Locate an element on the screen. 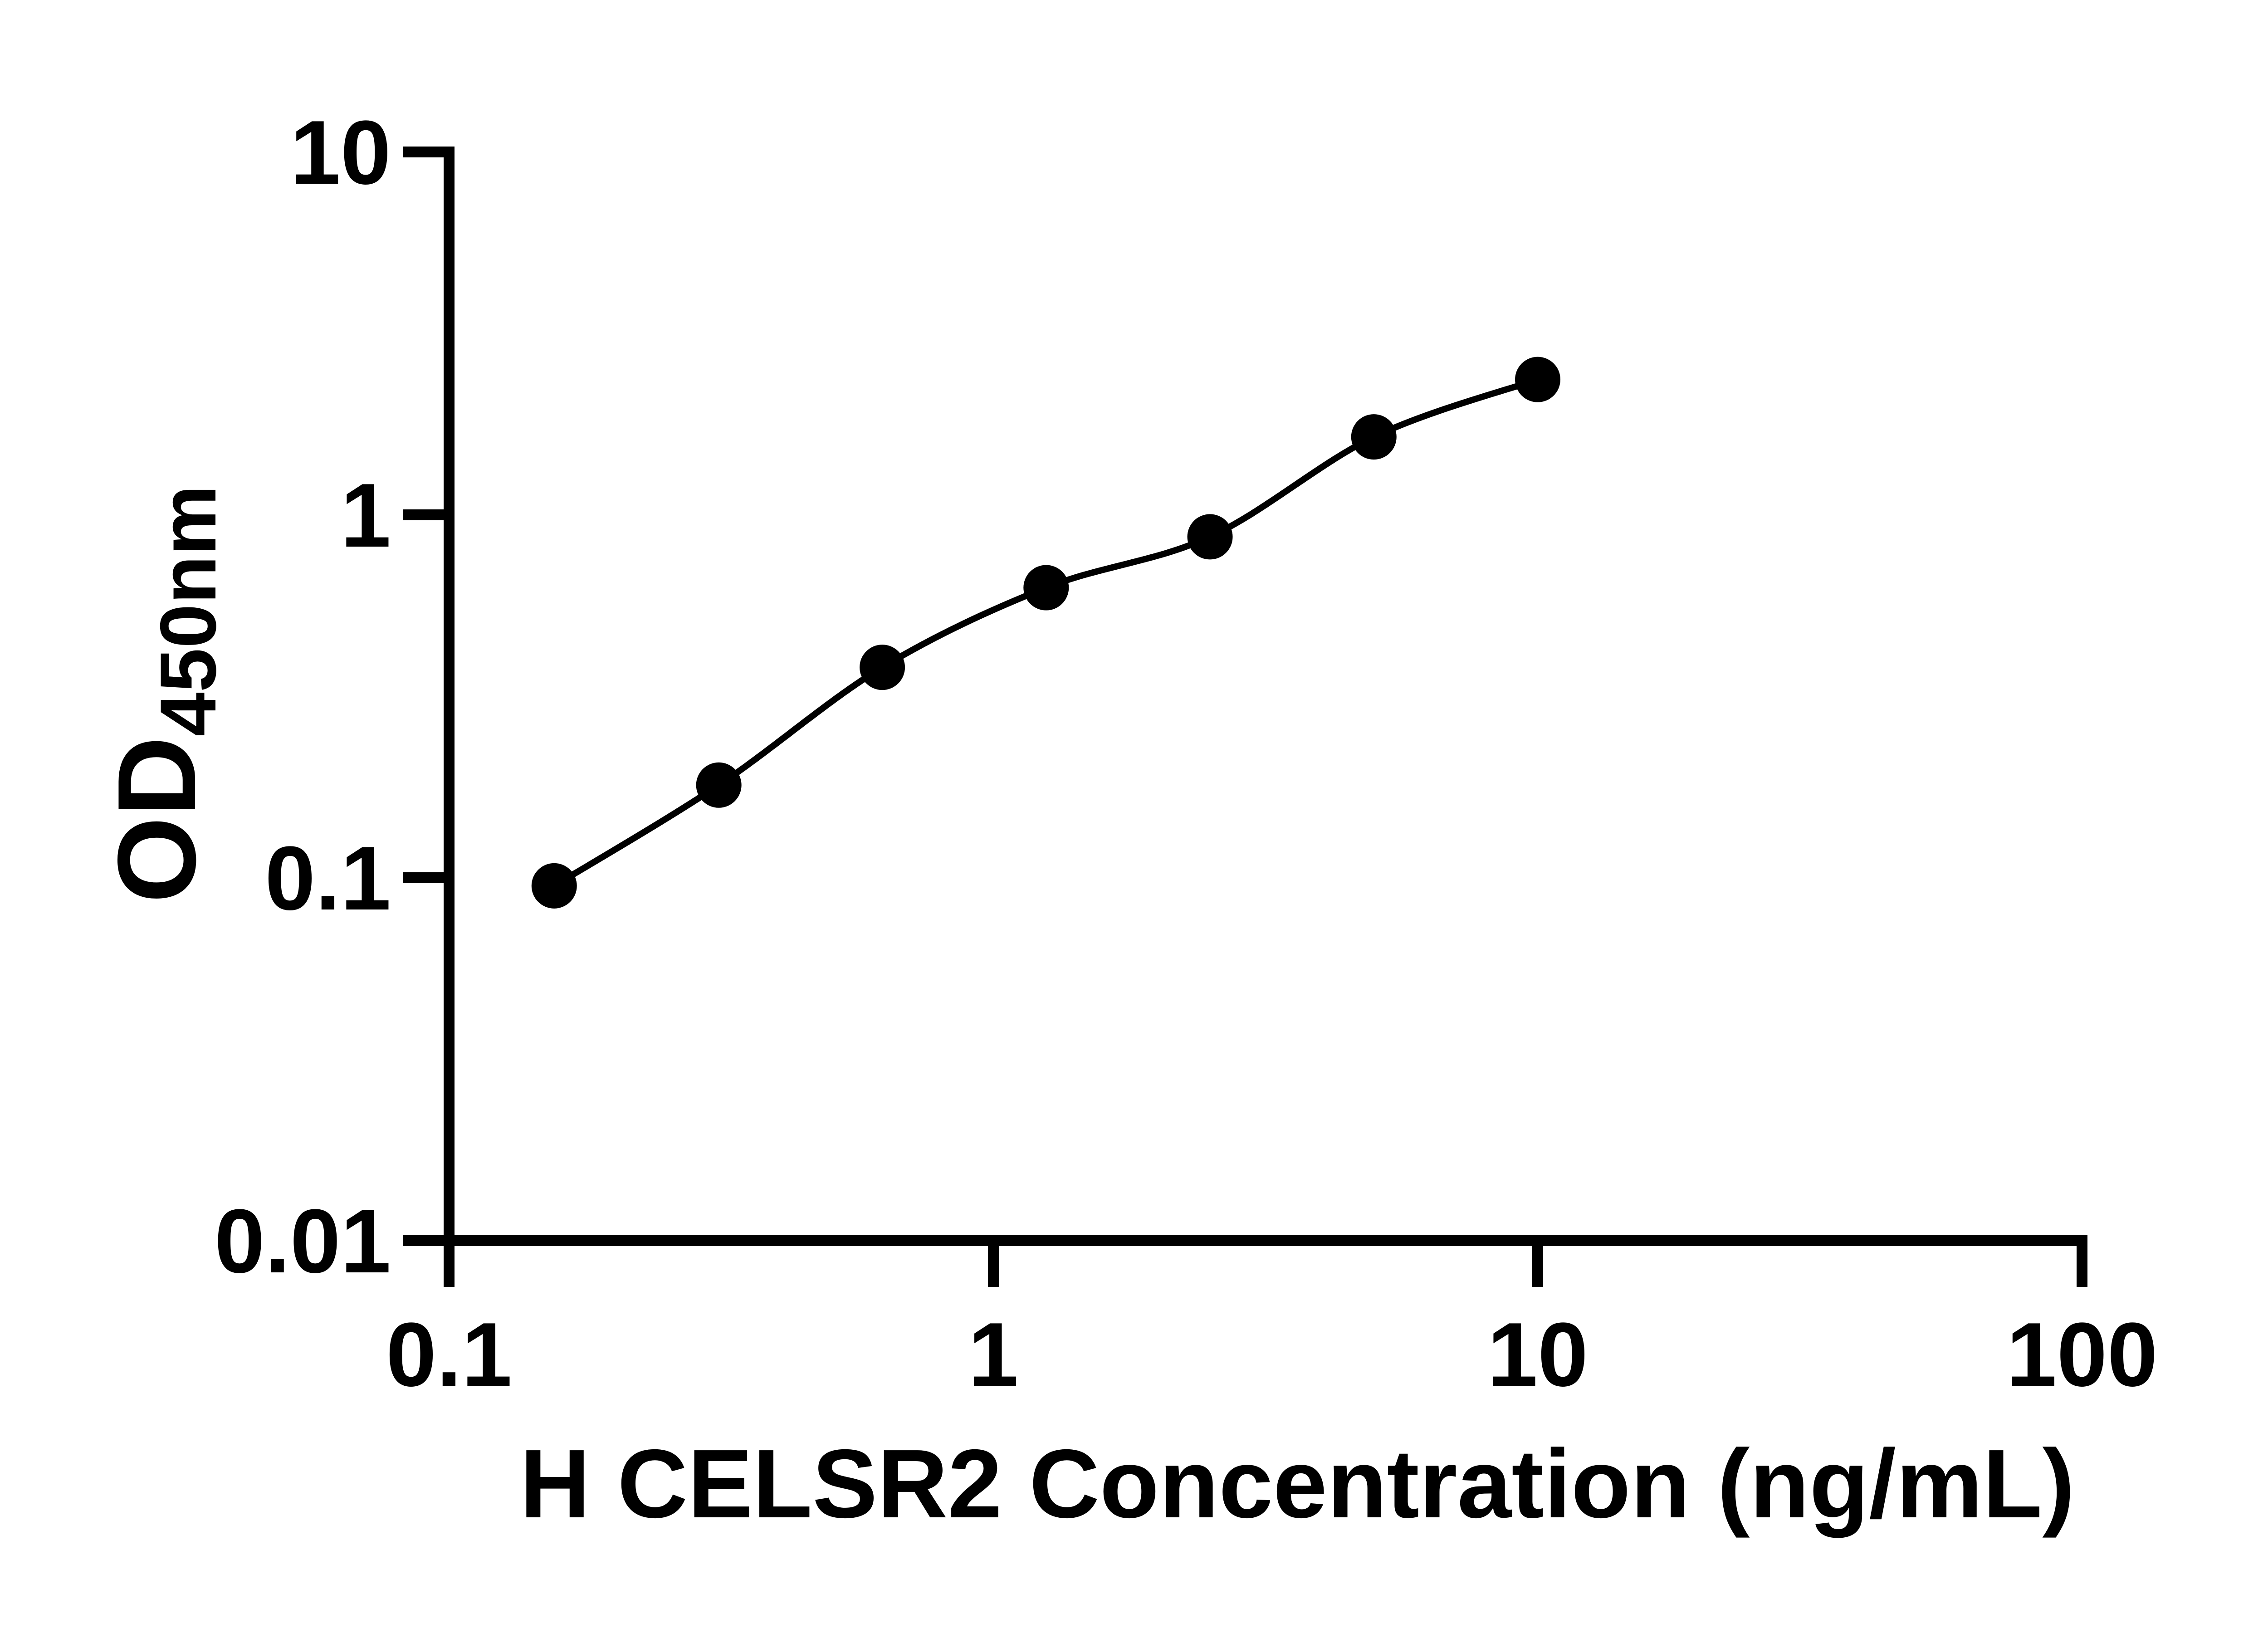  x-tick-label: 0.1 is located at coordinates (449, 1354).